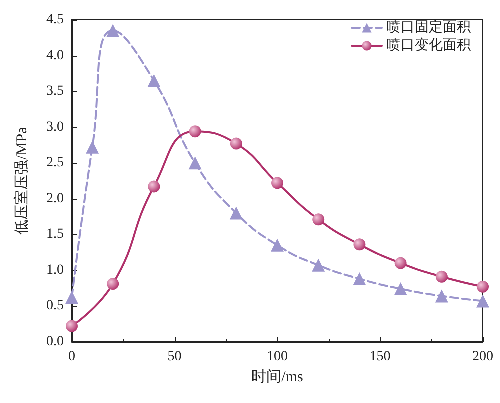 Image resolution: width=500 pixels, height=403 pixels. Describe the element at coordinates (175, 357) in the screenshot. I see `x-tick-label: 50` at that location.